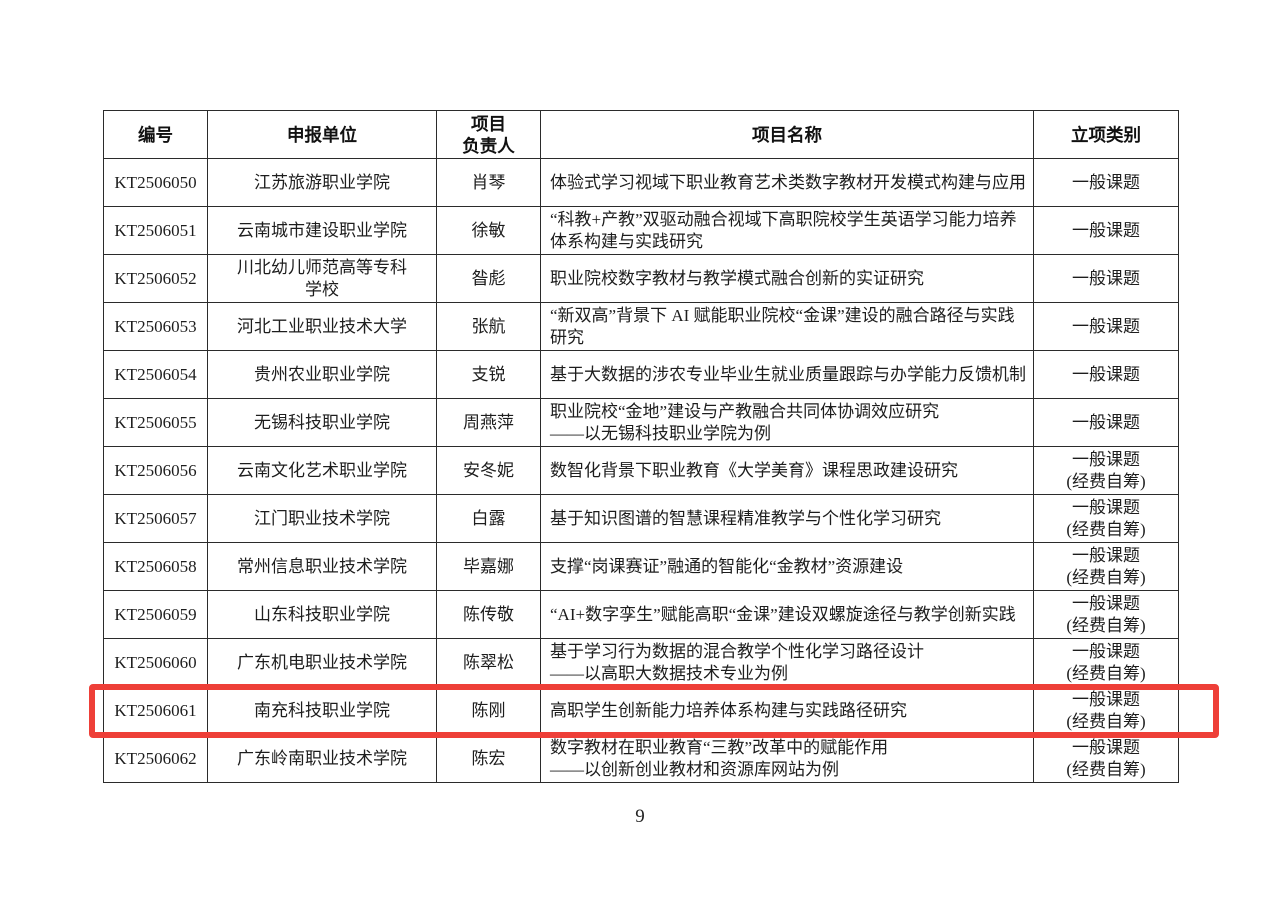 This screenshot has height=905, width=1280. Describe the element at coordinates (488, 758) in the screenshot. I see `cell-leader: 陈宏` at that location.